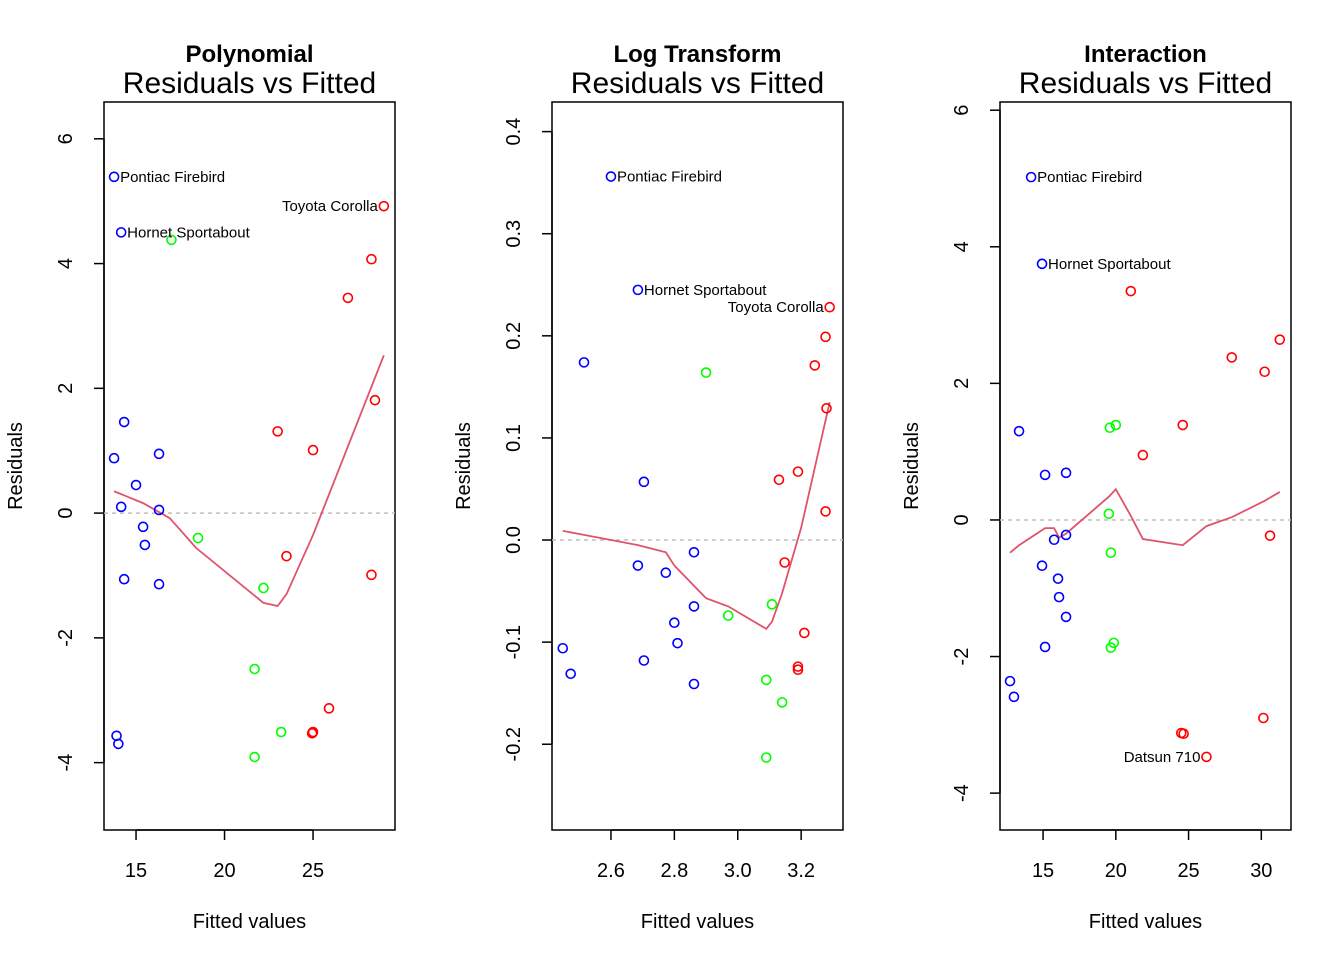  What do you see at coordinates (1188, 871) in the screenshot?
I see `x-tick-label: 25` at bounding box center [1188, 871].